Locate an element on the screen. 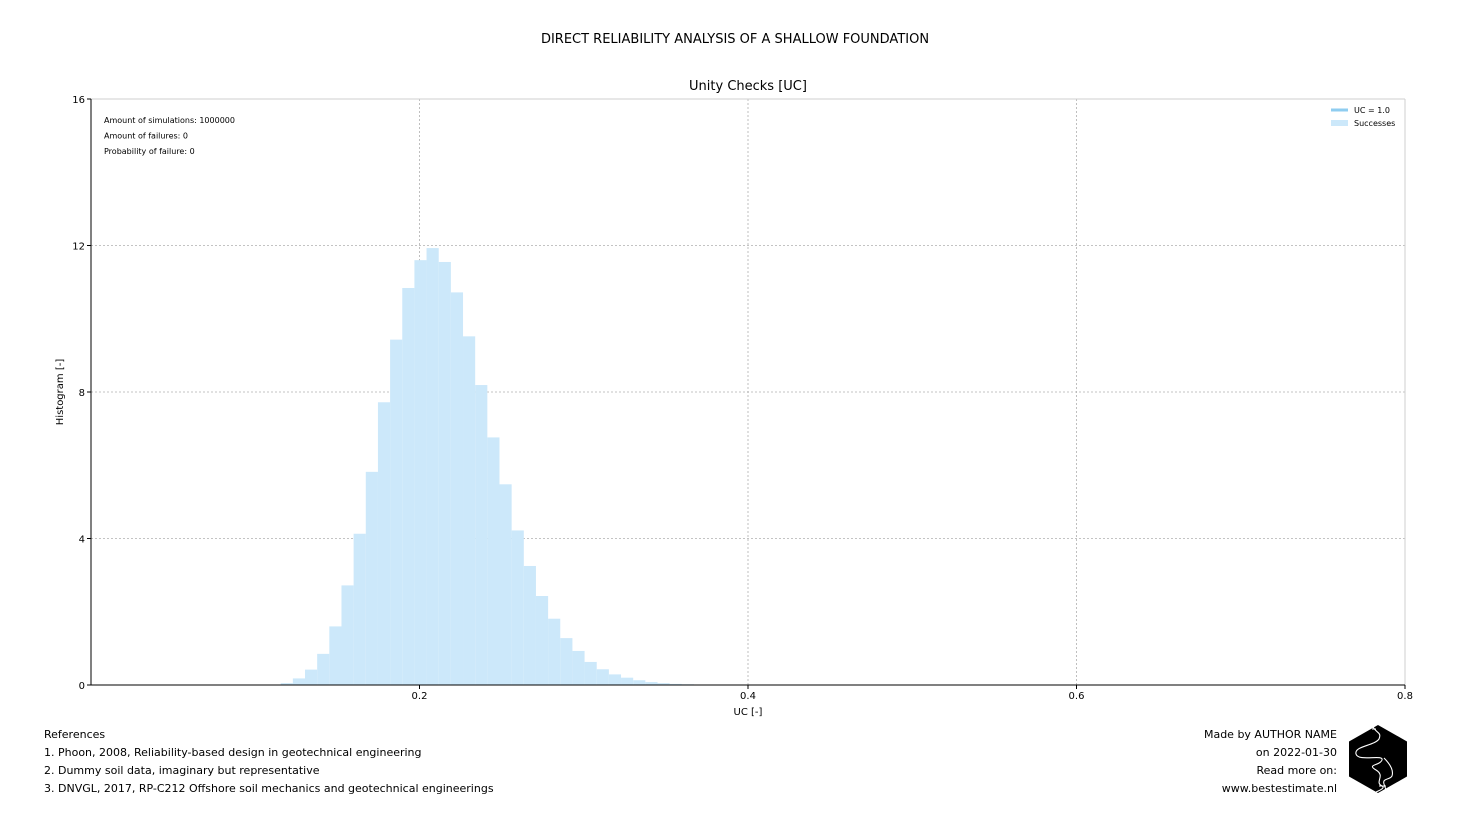  stats-annotation: Probability of failure: 0 is located at coordinates (149, 151).